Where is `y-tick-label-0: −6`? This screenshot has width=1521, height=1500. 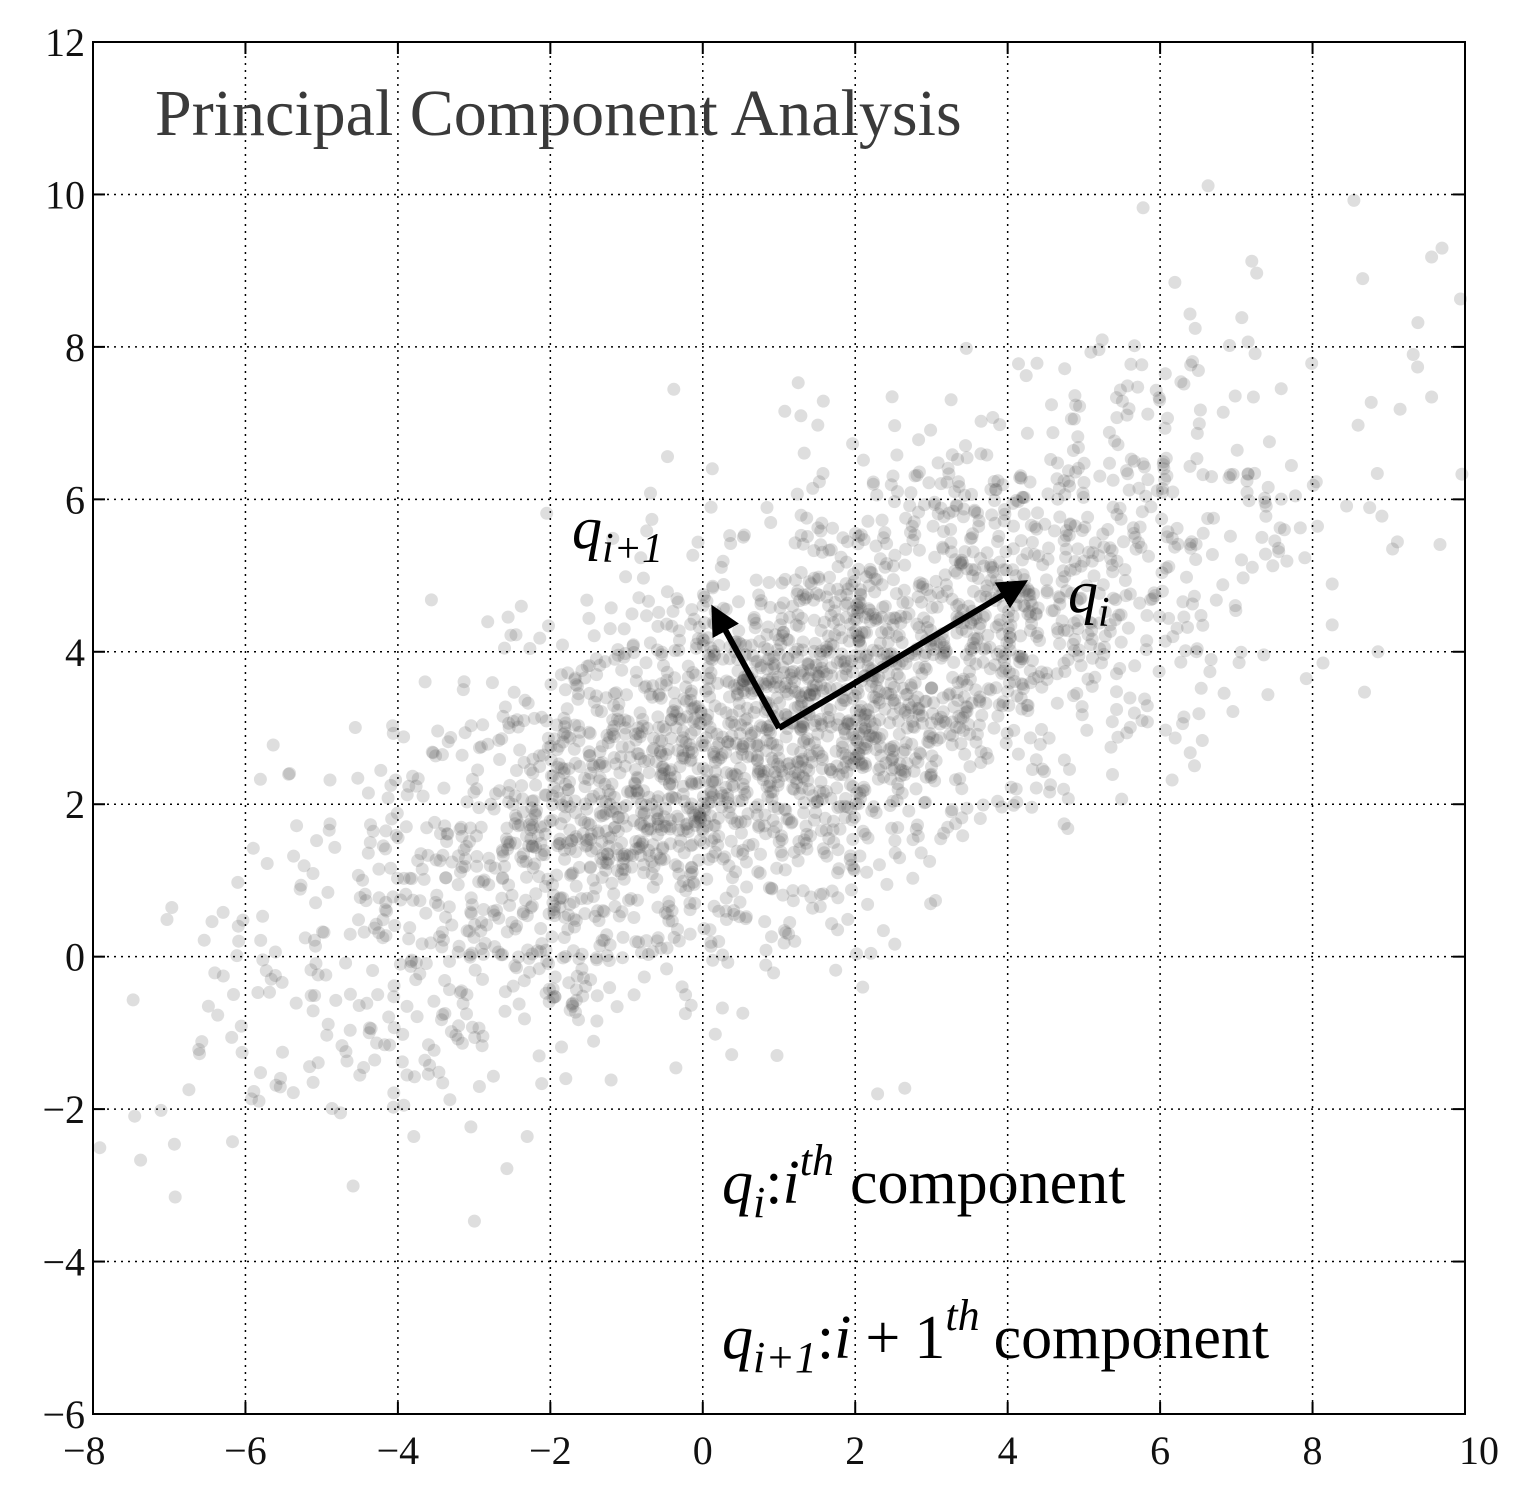
y-tick-label-0: −6 is located at coordinates (63, 1414).